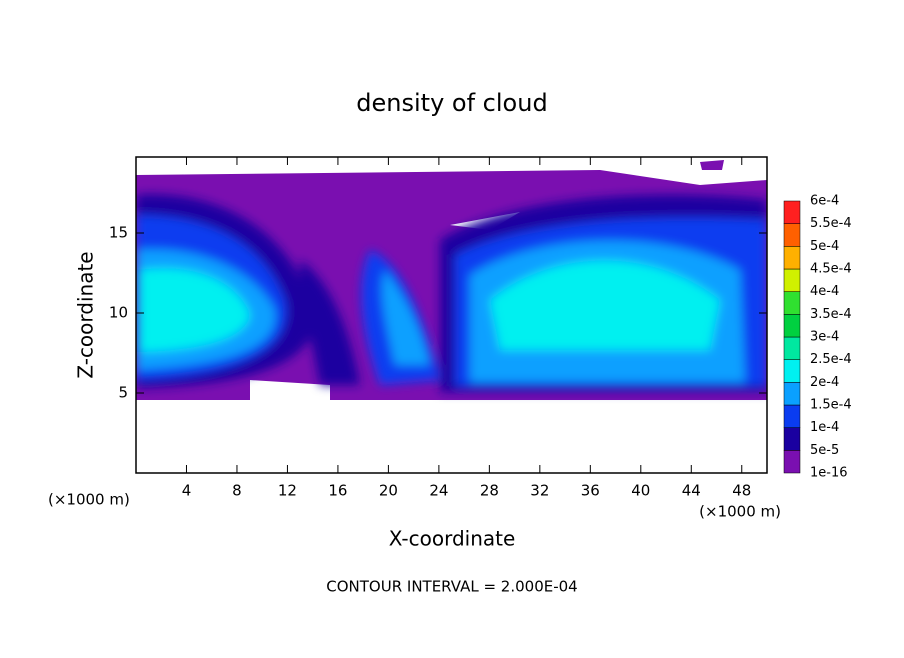  I want to click on x-tick-label: 40, so click(640, 491).